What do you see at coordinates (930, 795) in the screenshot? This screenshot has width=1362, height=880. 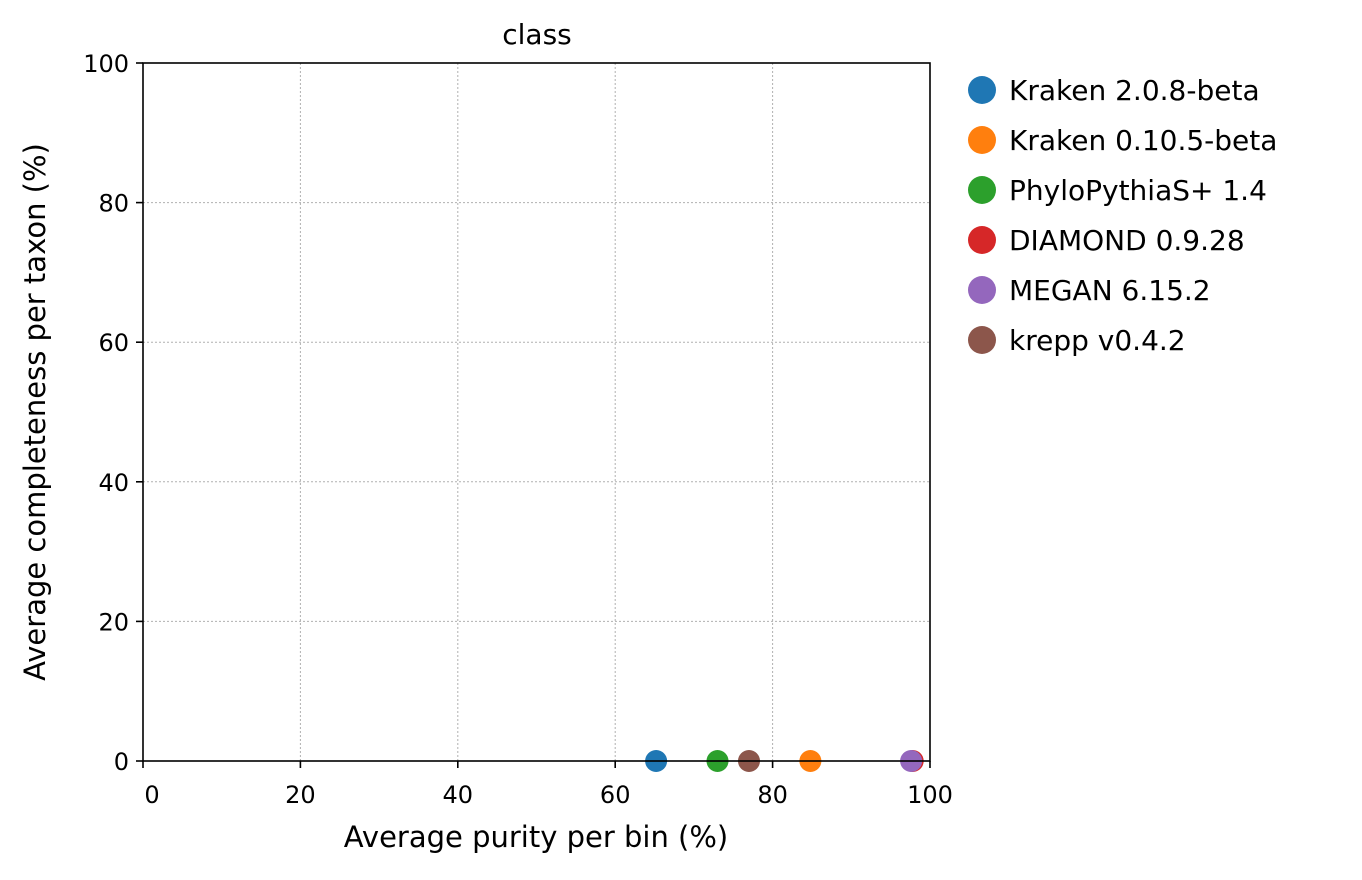 I see `x-tick-label: 100` at bounding box center [930, 795].